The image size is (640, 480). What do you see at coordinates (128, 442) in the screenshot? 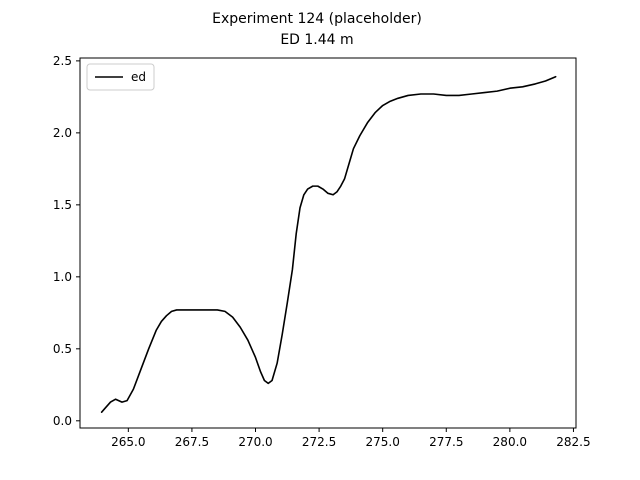
I see `x-tick-label: 265.0` at bounding box center [128, 442].